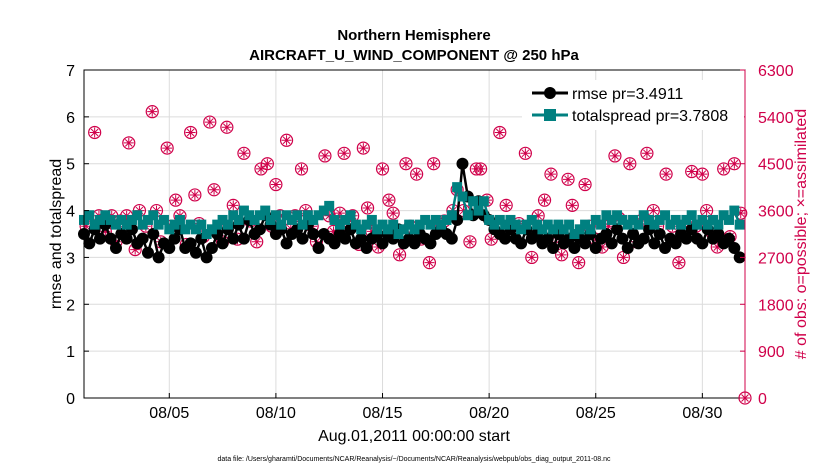 This screenshot has height=470, width=830. What do you see at coordinates (413, 35) in the screenshot?
I see `chart-title: Northern Hemisphere` at bounding box center [413, 35].